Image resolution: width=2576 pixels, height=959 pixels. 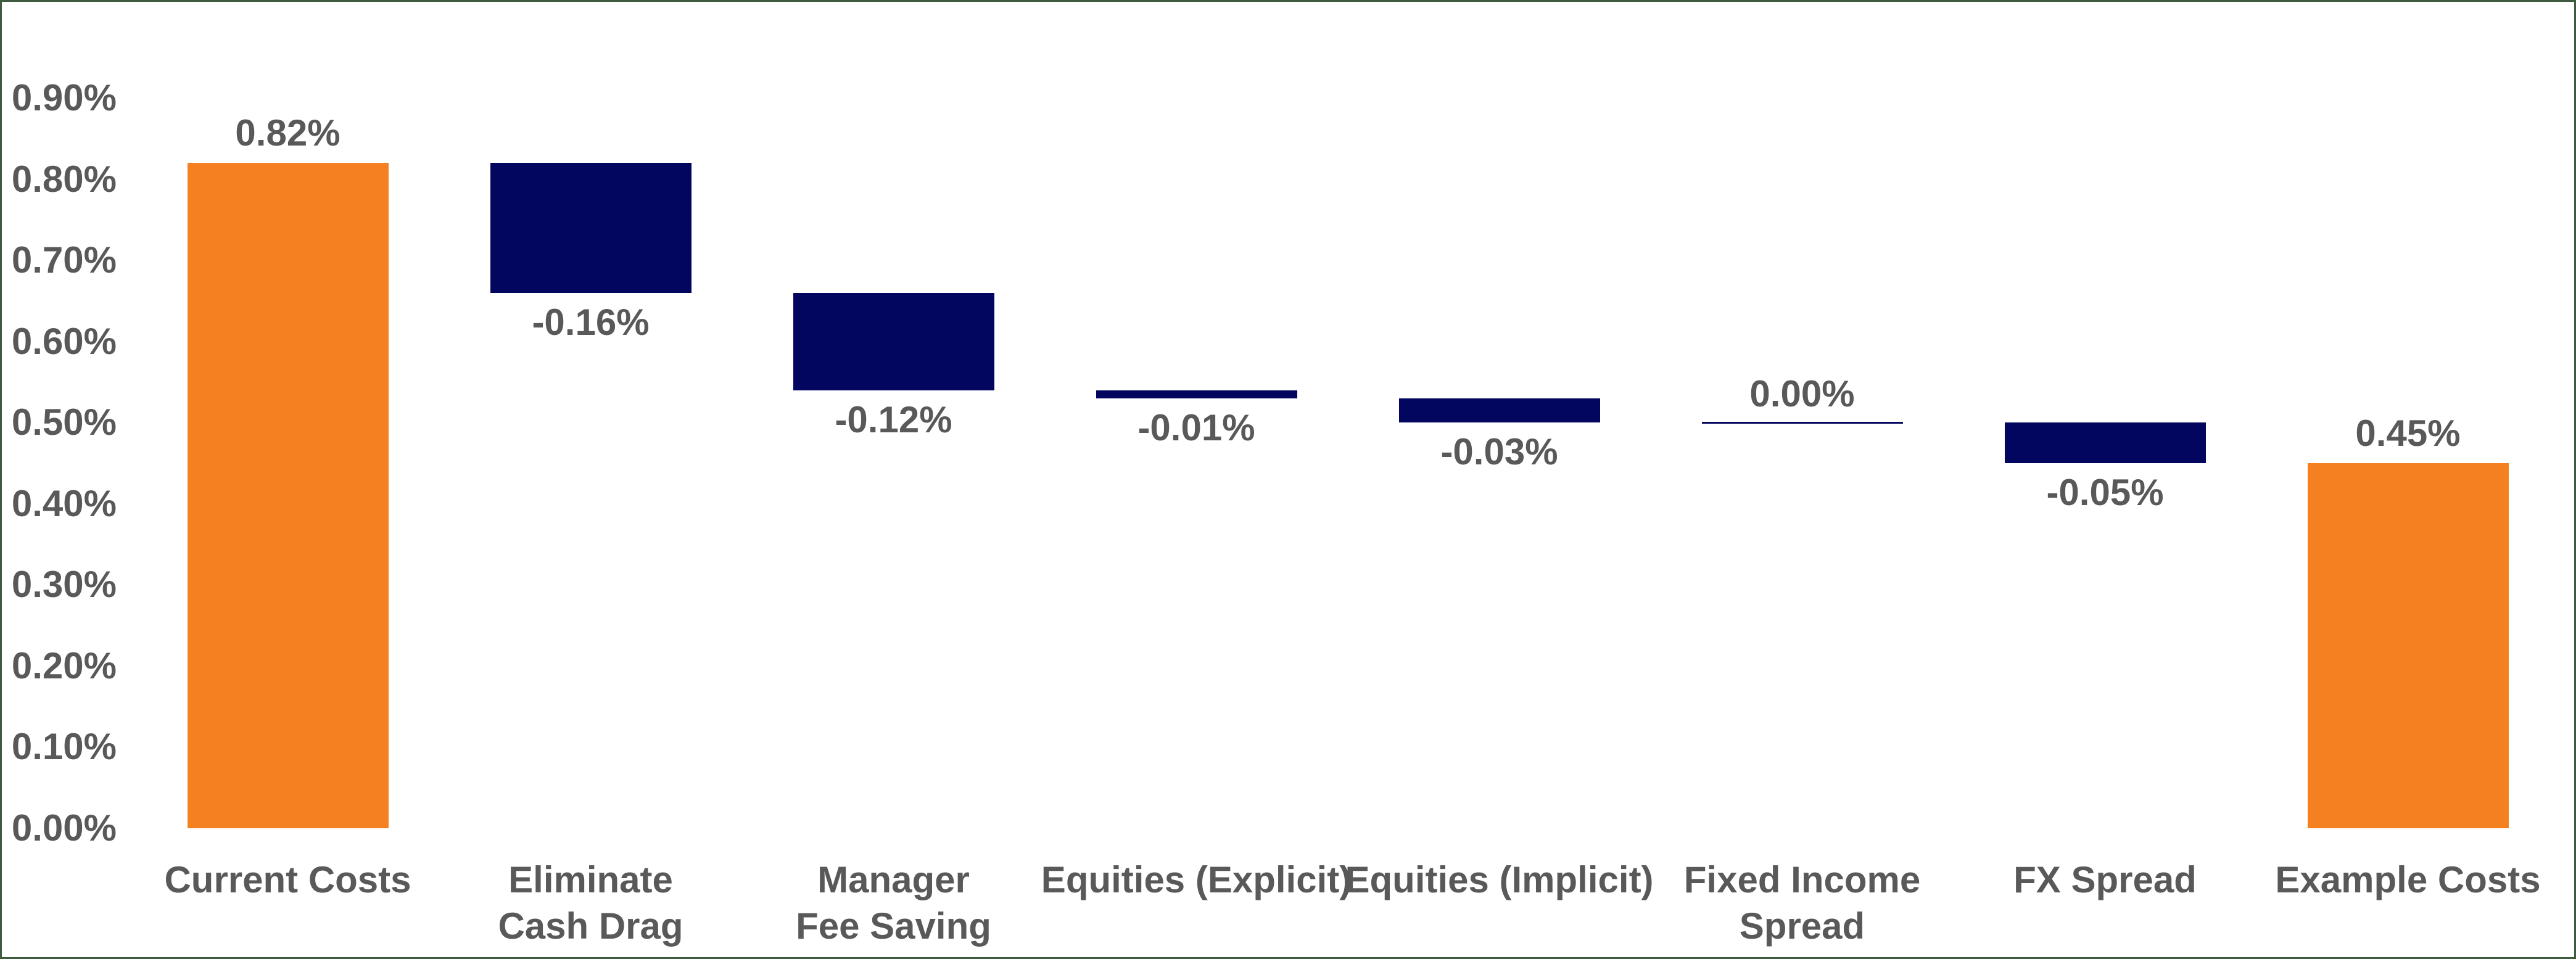 I want to click on category-label-line: Current Costs, so click(x=287, y=879).